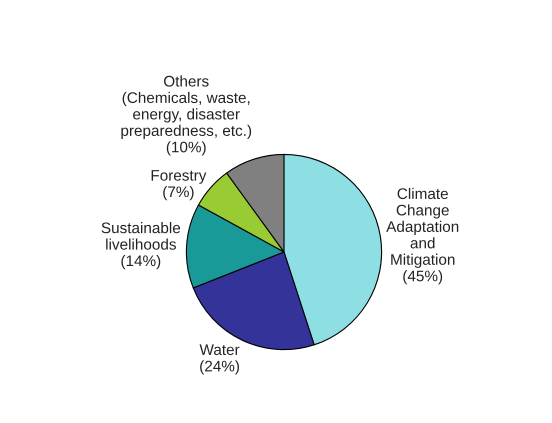 This screenshot has height=423, width=552. Describe the element at coordinates (422, 277) in the screenshot. I see `data-label: (45%)` at that location.